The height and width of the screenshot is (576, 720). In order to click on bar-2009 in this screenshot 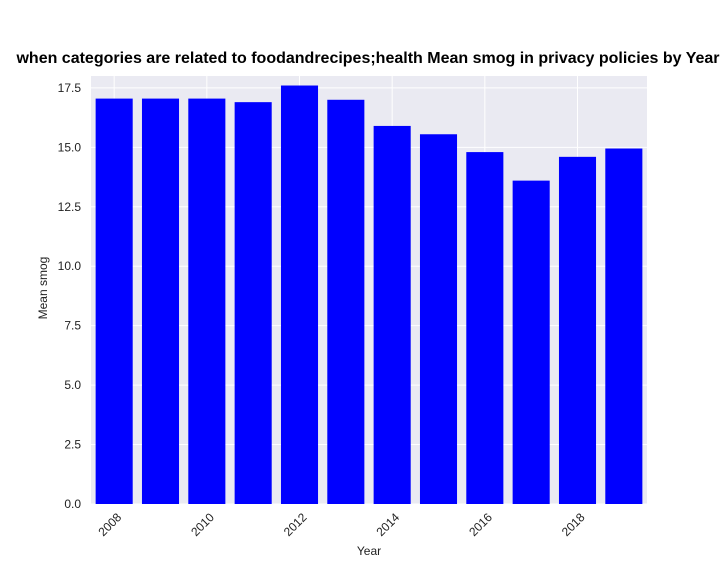, I will do `click(160, 301)`.